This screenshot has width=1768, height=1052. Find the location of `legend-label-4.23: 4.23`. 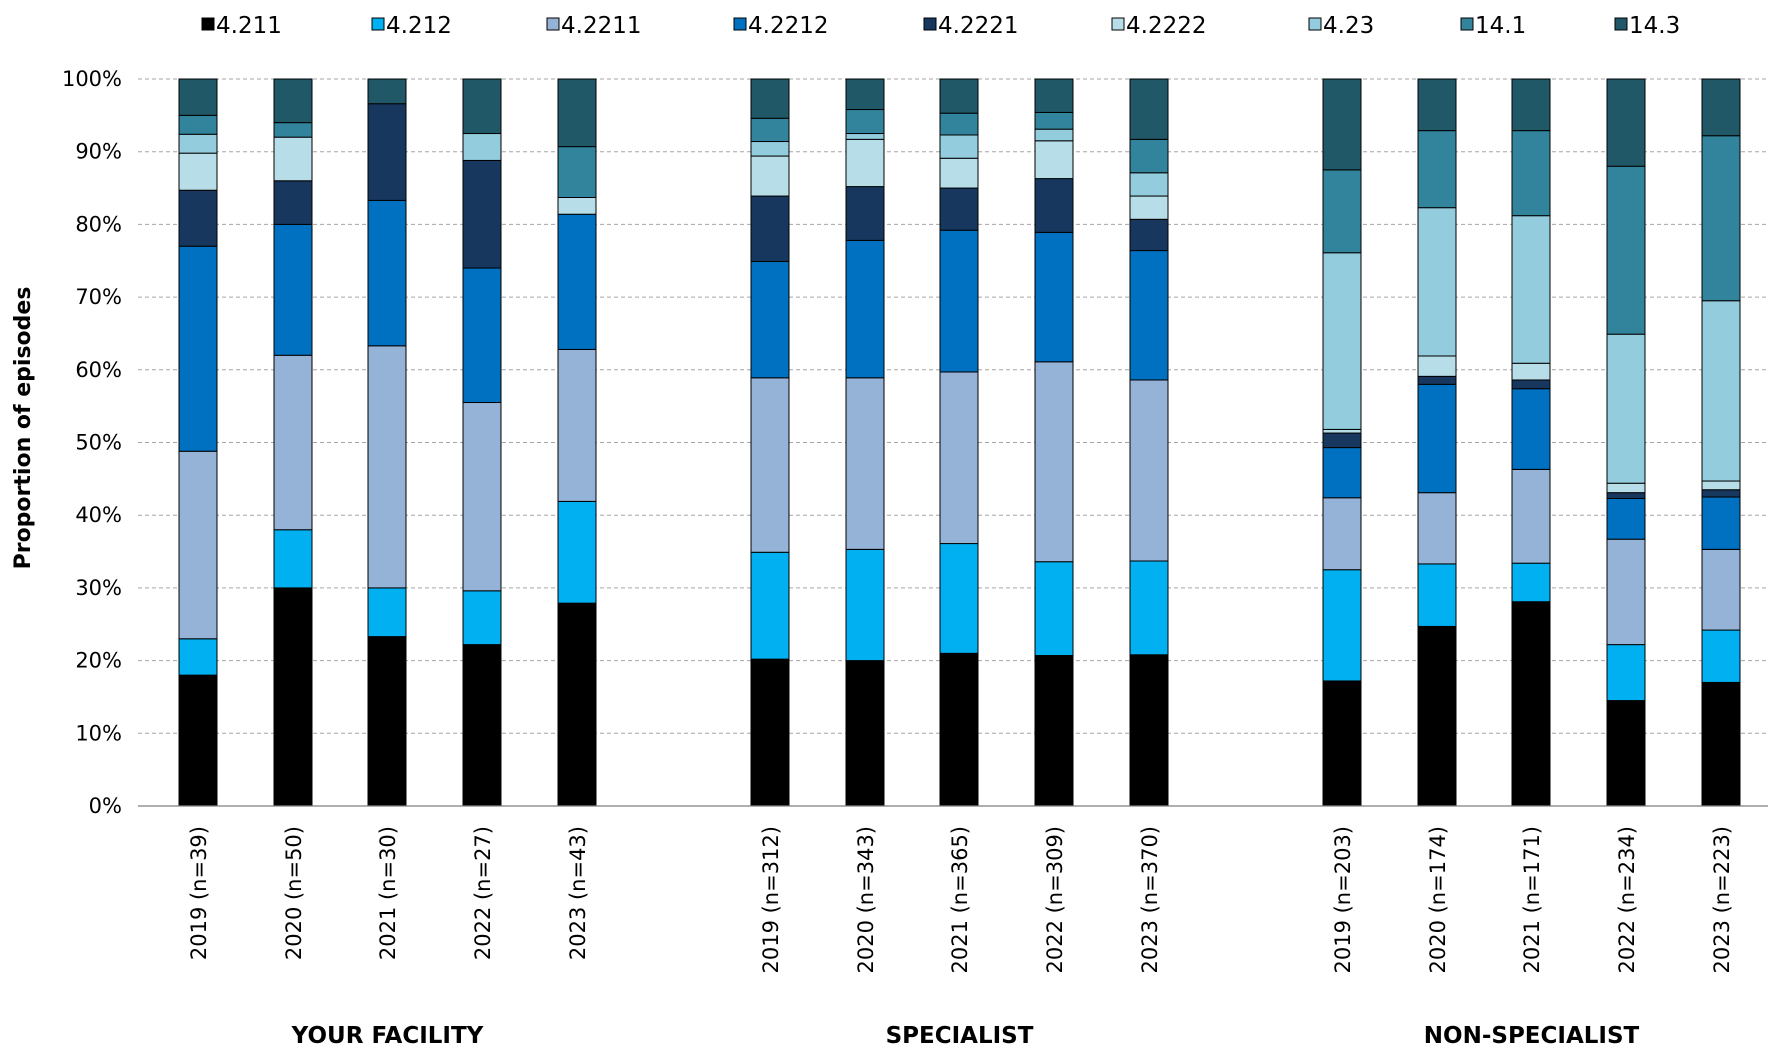

legend-label-4.23: 4.23 is located at coordinates (1348, 26).